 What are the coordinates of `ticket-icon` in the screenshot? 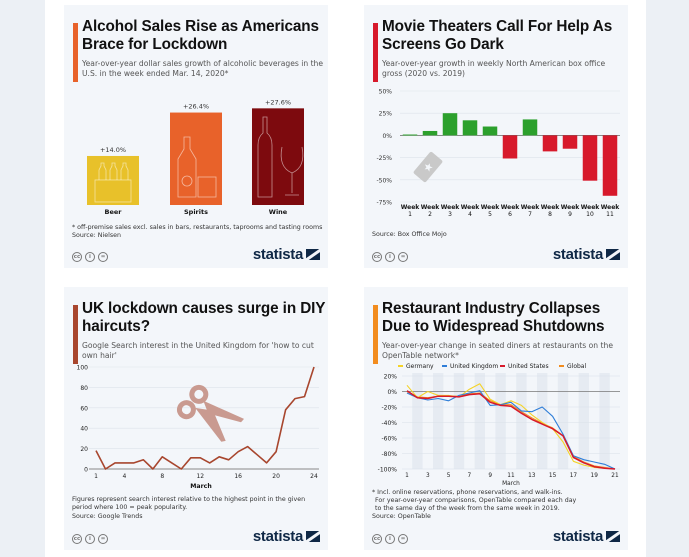 It's located at (428, 167).